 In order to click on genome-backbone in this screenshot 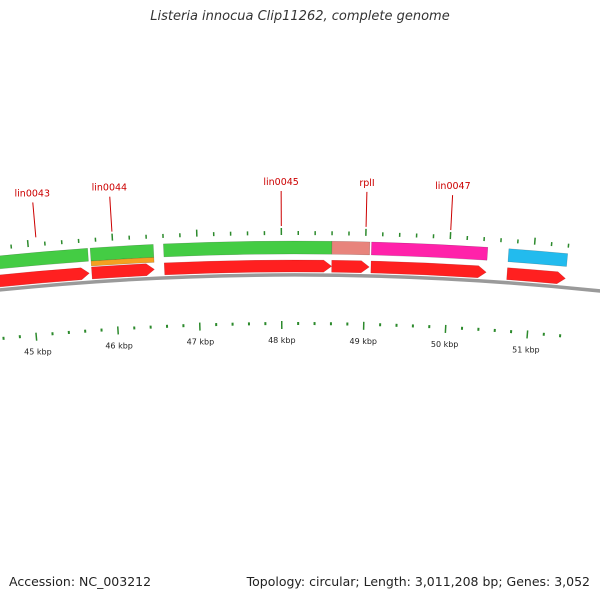, I will do `click(300, 283)`.